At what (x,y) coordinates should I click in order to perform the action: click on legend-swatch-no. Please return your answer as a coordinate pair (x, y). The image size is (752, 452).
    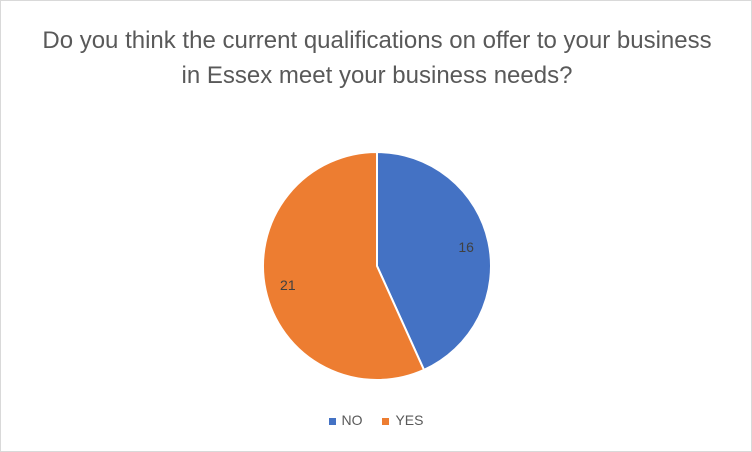
    Looking at the image, I should click on (332, 421).